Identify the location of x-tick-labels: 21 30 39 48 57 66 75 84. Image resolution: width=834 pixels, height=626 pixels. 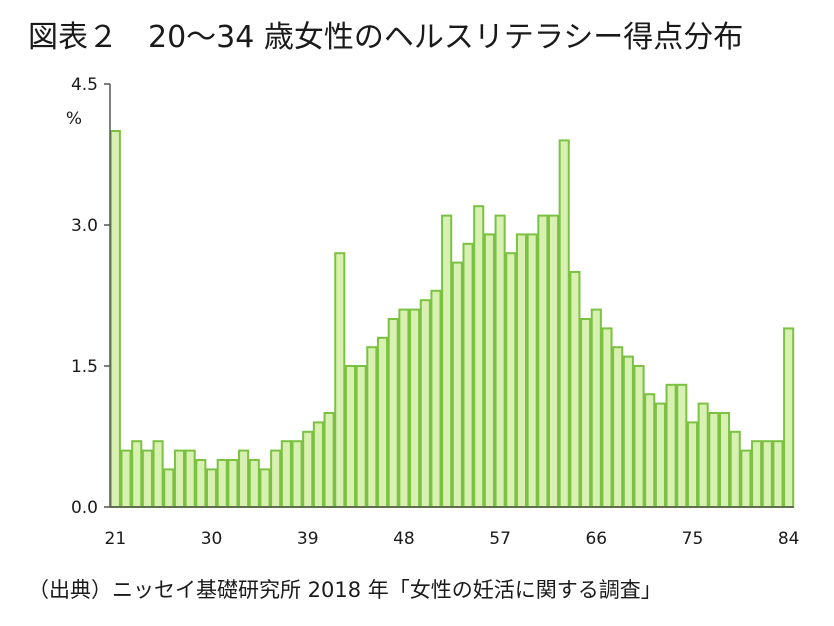
(452, 539).